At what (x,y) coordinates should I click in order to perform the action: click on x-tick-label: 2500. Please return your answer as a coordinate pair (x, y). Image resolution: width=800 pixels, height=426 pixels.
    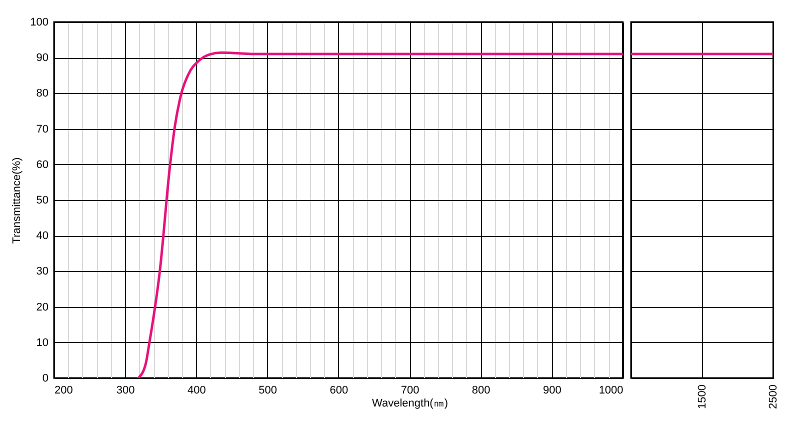
    Looking at the image, I should click on (774, 396).